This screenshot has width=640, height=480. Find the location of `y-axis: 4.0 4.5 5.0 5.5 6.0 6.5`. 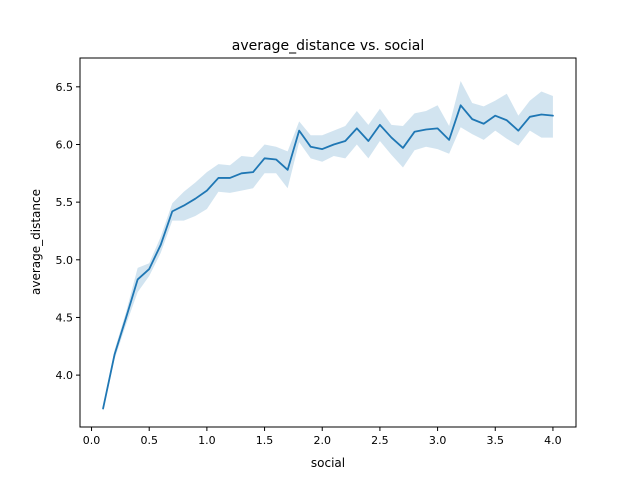

y-axis: 4.0 4.5 5.0 5.5 6.0 6.5 is located at coordinates (68, 231).